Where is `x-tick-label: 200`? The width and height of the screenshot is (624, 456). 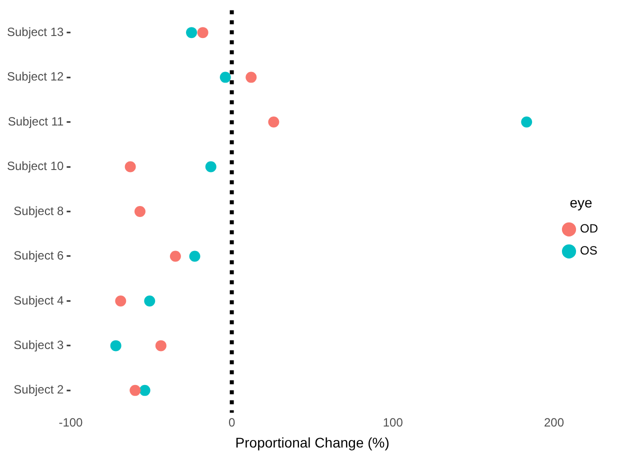 x-tick-label: 200 is located at coordinates (554, 422).